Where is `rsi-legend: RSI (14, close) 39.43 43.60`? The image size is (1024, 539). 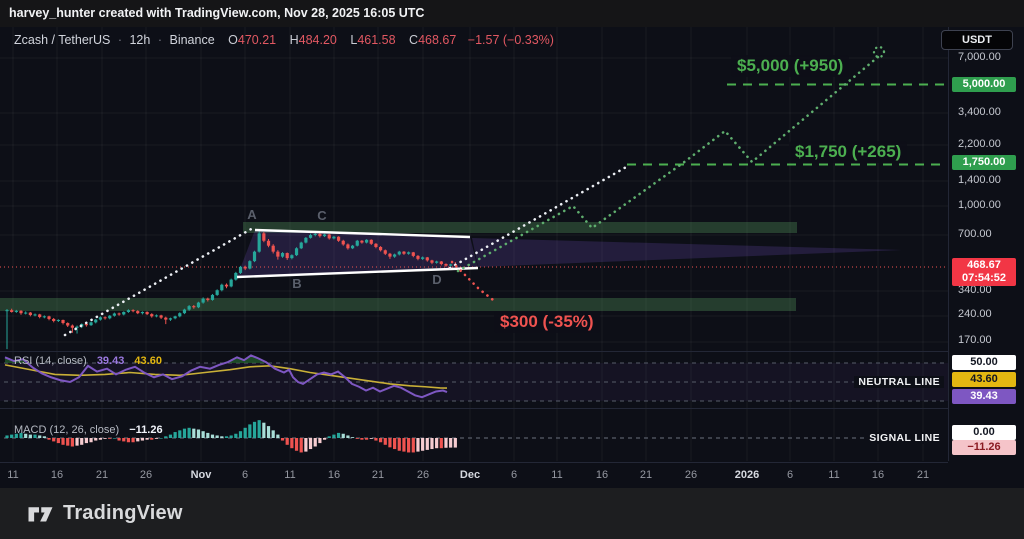 rsi-legend: RSI (14, close) 39.43 43.60 is located at coordinates (88, 361).